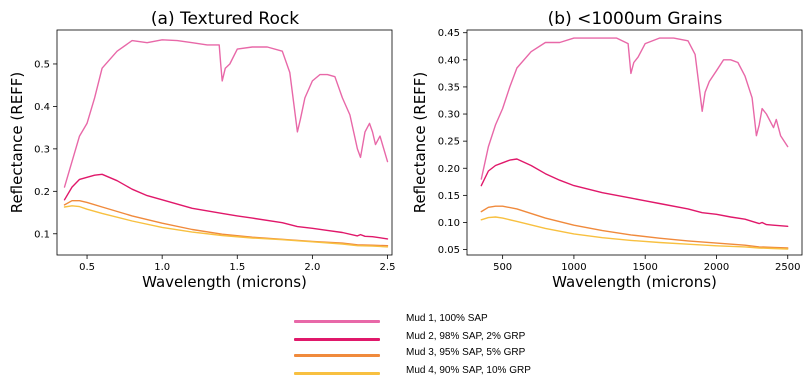  What do you see at coordinates (466, 352) in the screenshot?
I see `legend-label: Mud 3, 95% SAP, 5% GRP` at bounding box center [466, 352].